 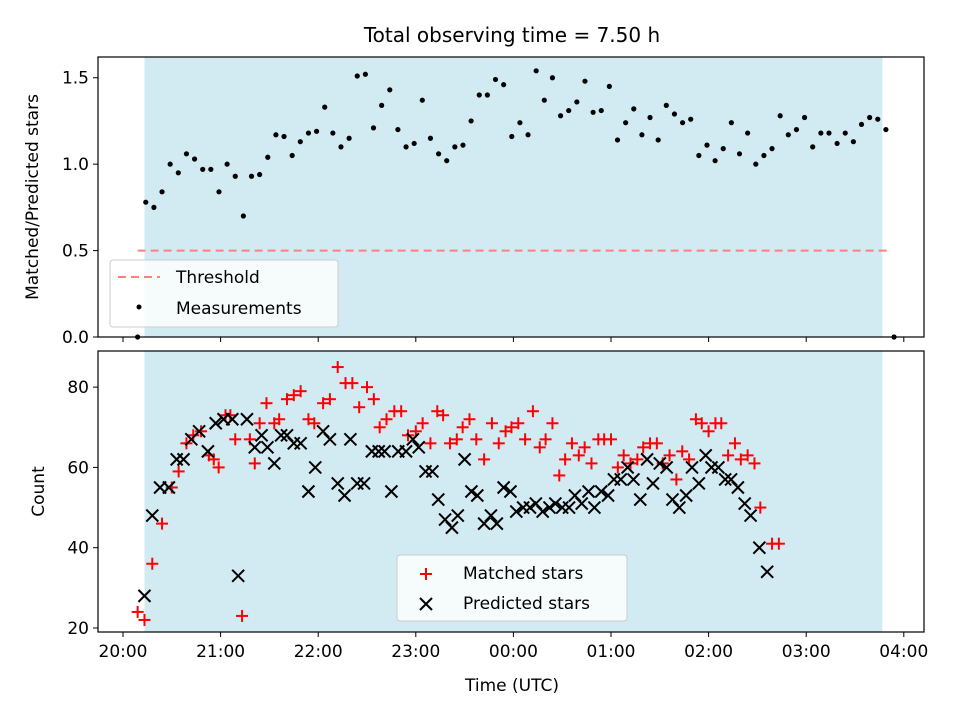 What do you see at coordinates (318, 652) in the screenshot?
I see `x-tick-label: 22:00` at bounding box center [318, 652].